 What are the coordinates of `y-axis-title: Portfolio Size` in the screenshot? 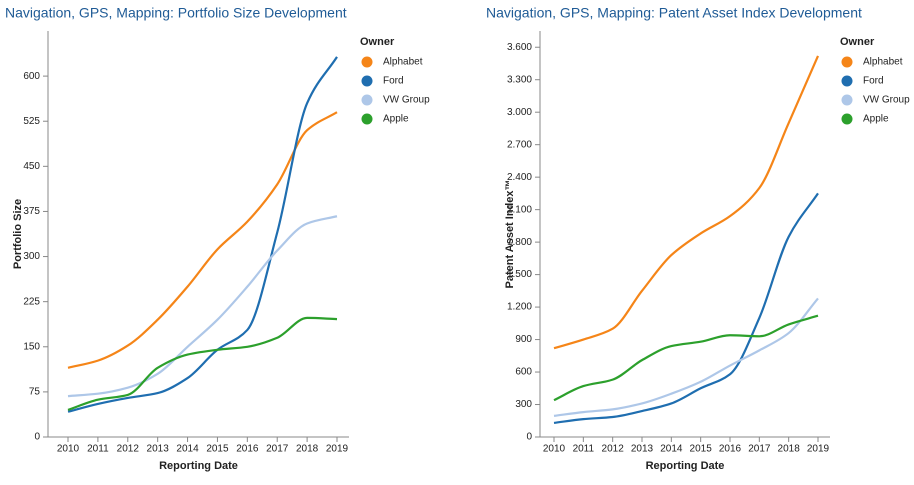 It's located at (18, 234).